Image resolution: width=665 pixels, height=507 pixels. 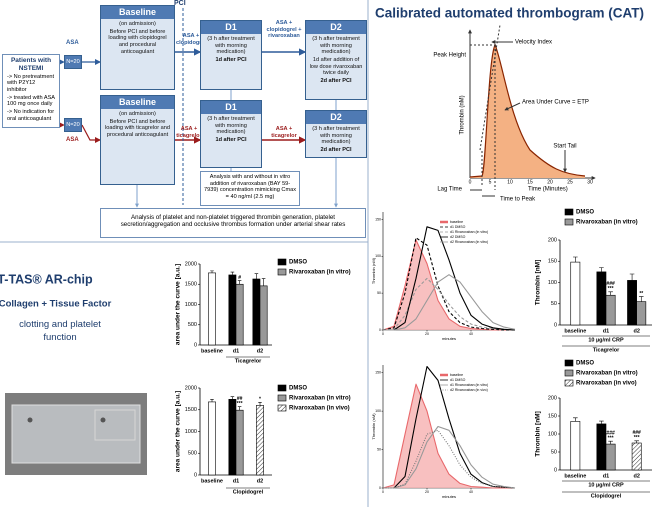 What do you see at coordinates (260, 400) in the screenshot?
I see `significance-label: *` at bounding box center [260, 400].